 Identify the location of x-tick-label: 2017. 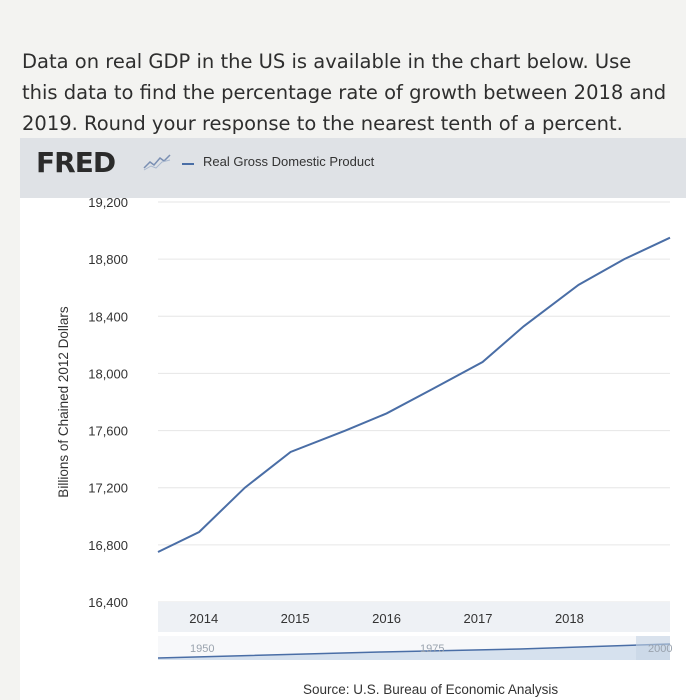
(478, 618).